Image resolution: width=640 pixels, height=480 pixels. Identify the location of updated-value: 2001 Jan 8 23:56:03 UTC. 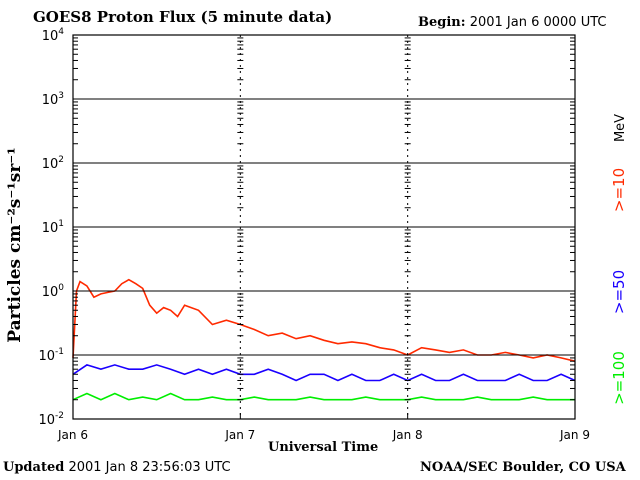
(149, 467).